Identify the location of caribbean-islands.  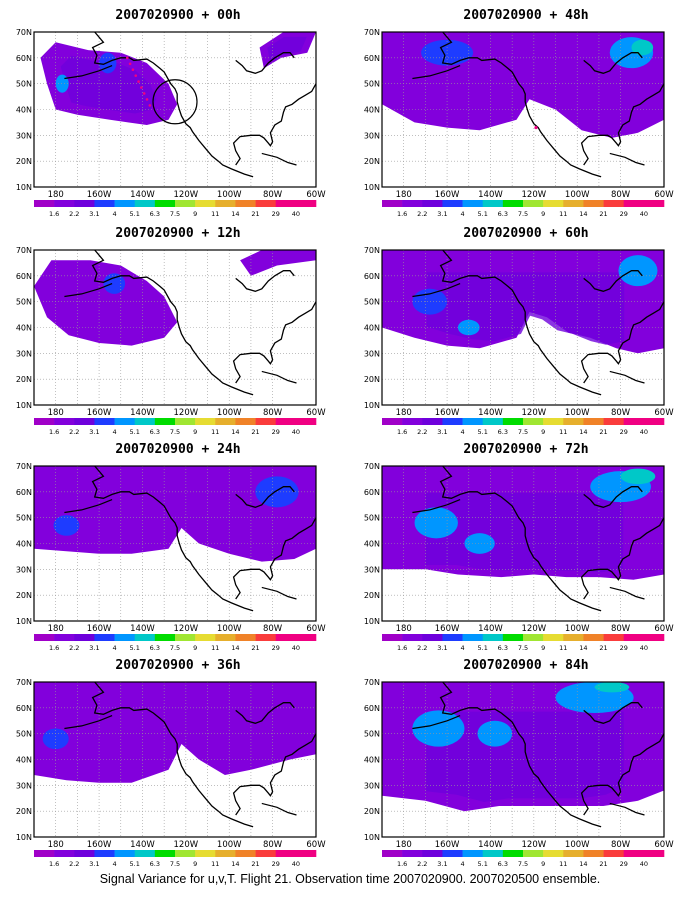
(279, 809).